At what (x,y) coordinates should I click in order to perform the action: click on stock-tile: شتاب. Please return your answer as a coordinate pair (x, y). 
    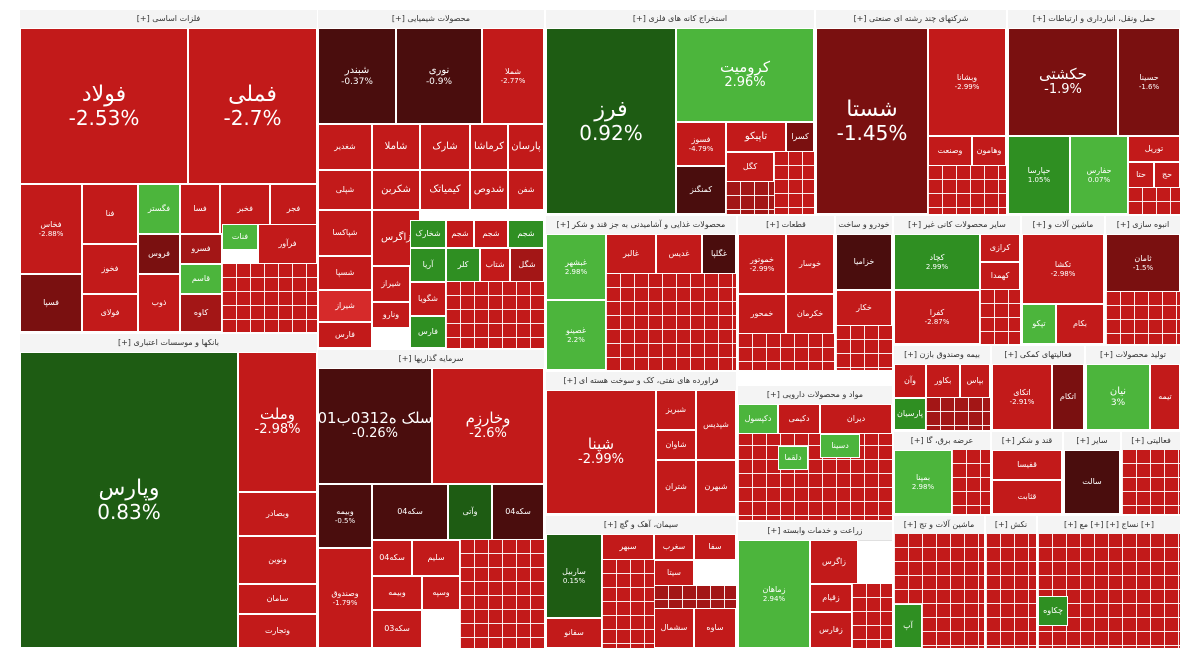
    Looking at the image, I should click on (495, 265).